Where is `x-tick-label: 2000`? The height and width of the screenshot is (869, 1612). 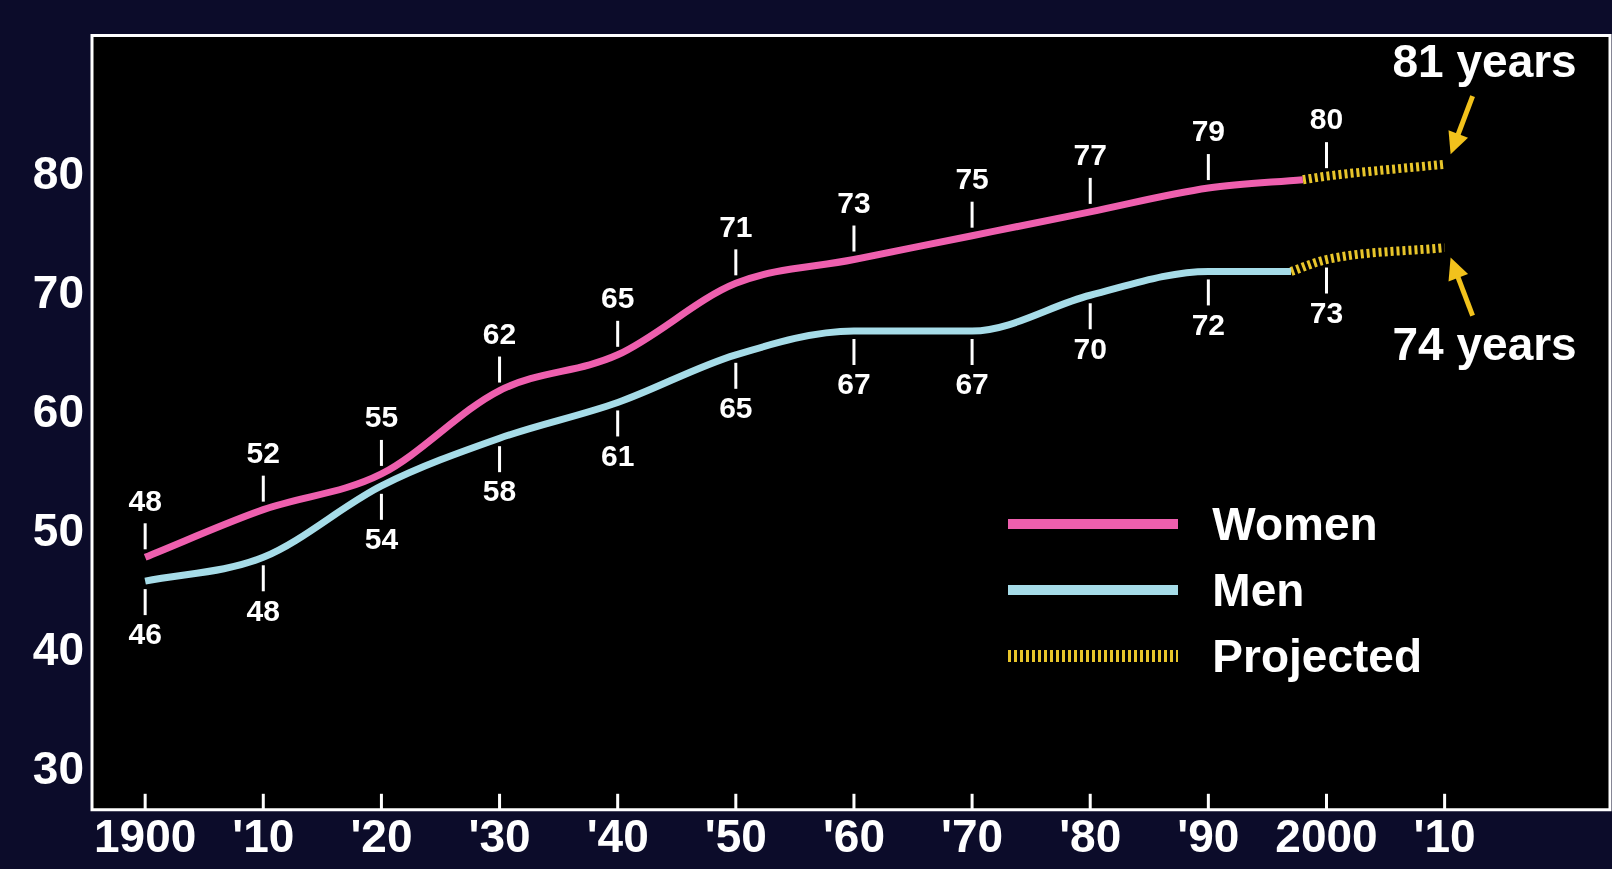
x-tick-label: 2000 is located at coordinates (1326, 836).